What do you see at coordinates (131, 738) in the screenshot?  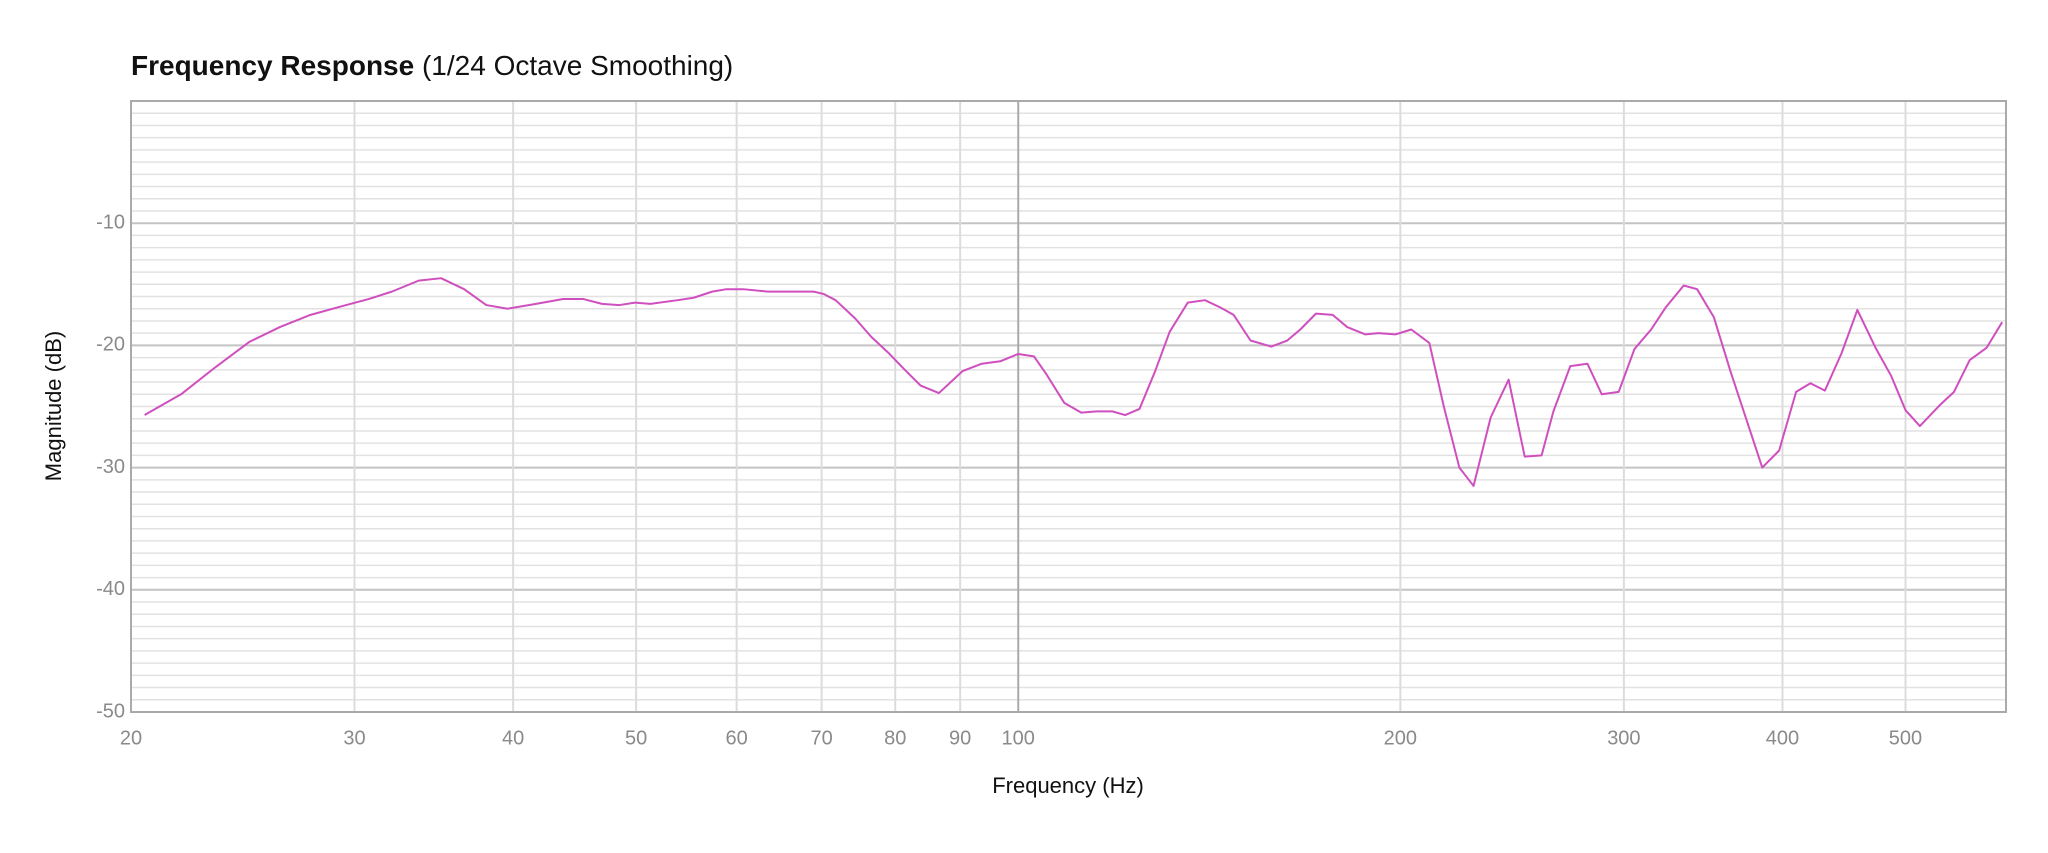 I see `x-tick-label: 20` at bounding box center [131, 738].